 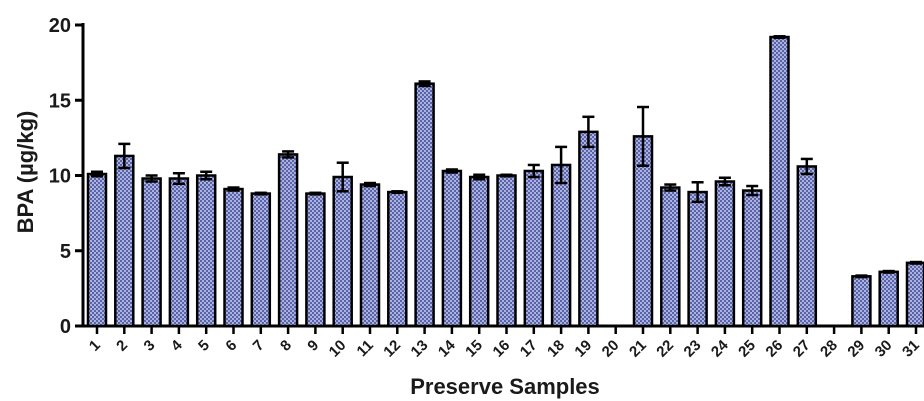 I want to click on x-tick-label: 31, so click(x=911, y=349).